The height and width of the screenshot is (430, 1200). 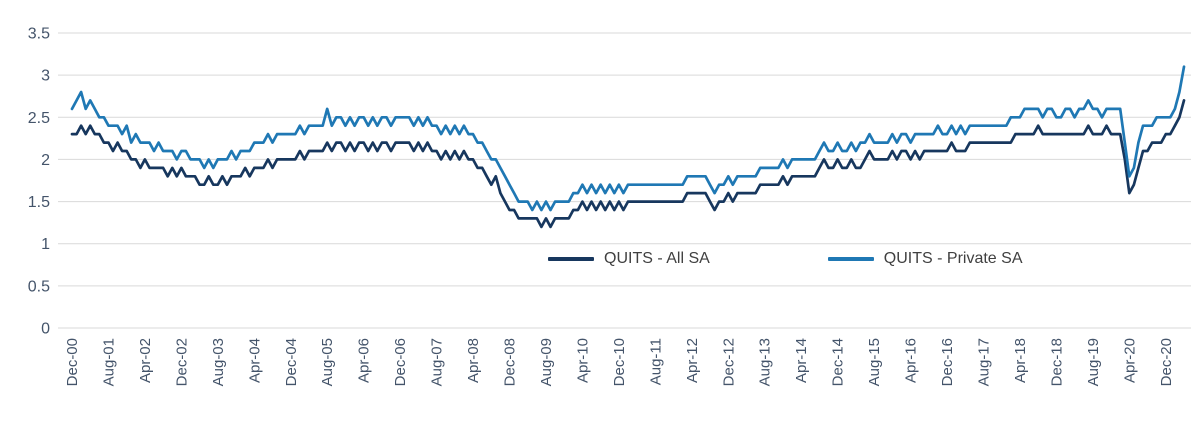 What do you see at coordinates (911, 360) in the screenshot?
I see `svg-text: Apr-16` at bounding box center [911, 360].